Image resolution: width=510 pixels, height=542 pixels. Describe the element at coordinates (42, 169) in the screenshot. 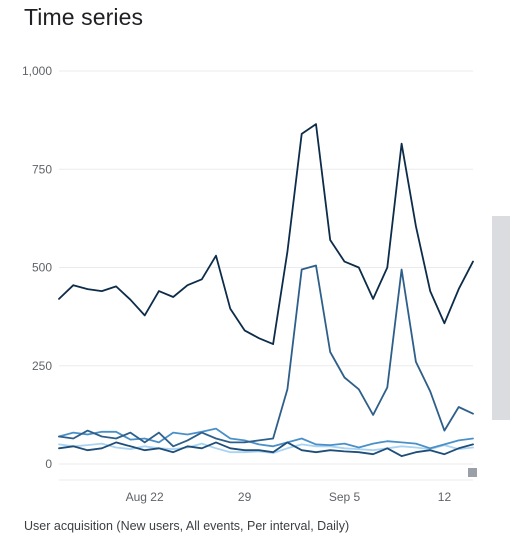

I see `y-tick-label: 750` at that location.